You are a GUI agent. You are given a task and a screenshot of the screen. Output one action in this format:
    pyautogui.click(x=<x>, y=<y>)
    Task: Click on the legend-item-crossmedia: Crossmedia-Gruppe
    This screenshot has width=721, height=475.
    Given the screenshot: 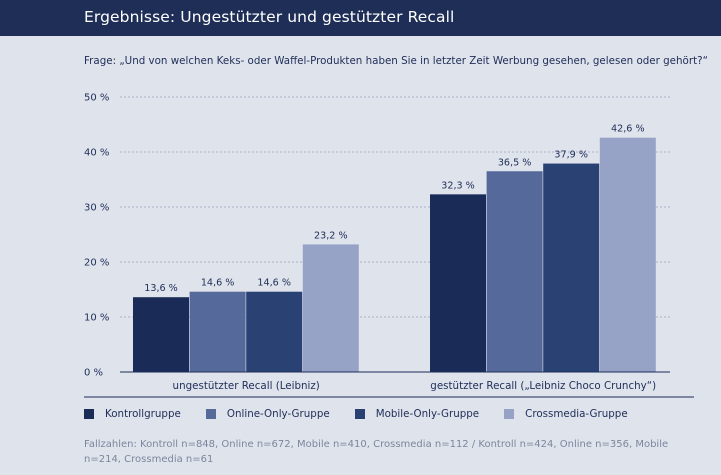 What is the action you would take?
    pyautogui.click(x=566, y=414)
    